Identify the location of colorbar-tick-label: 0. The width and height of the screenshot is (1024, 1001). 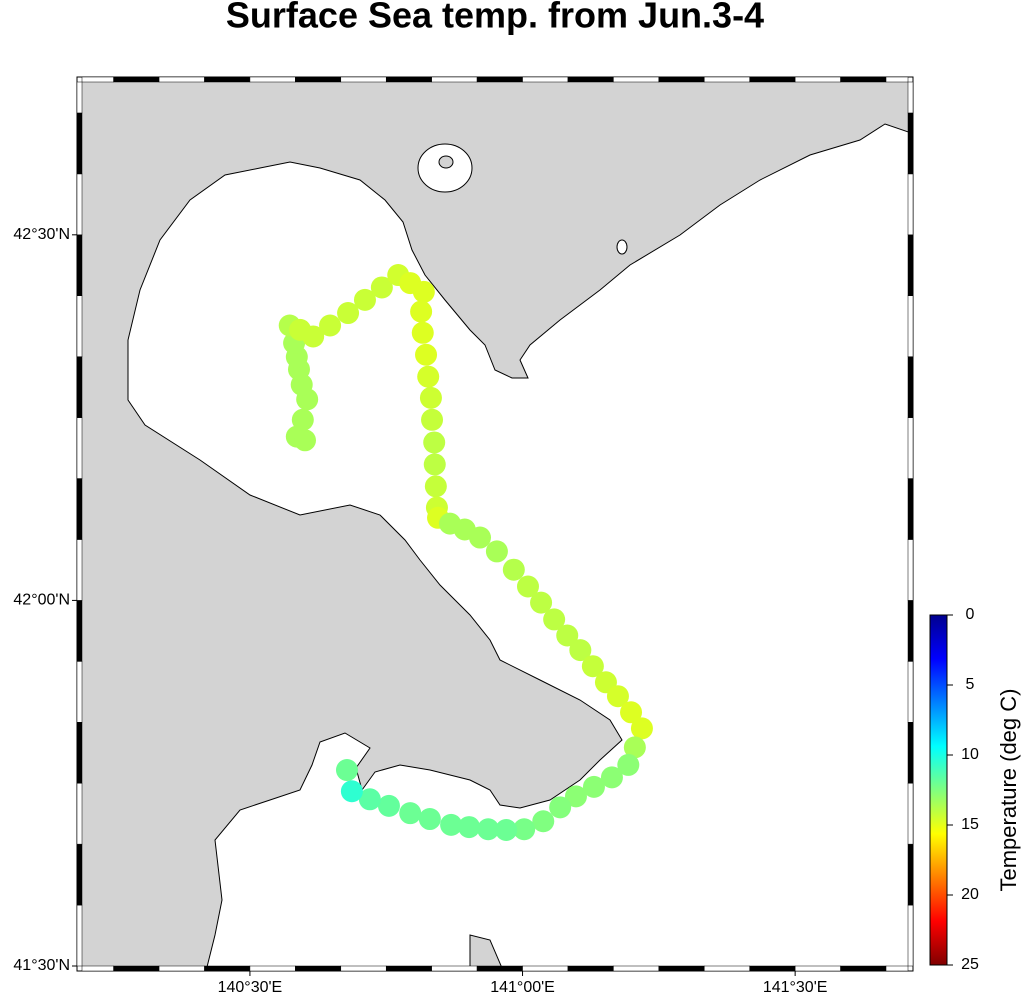
(970, 614).